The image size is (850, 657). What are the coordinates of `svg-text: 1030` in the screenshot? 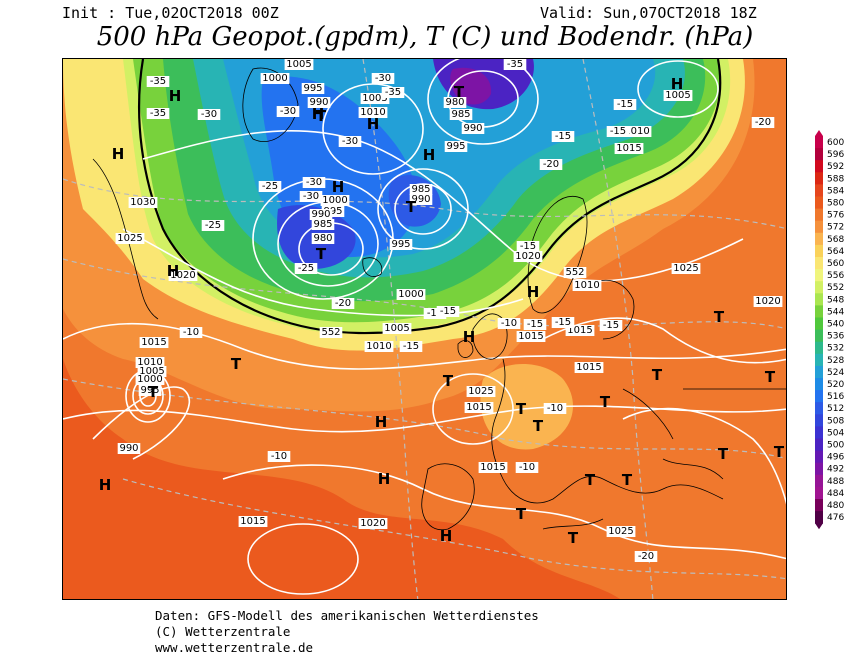 It's located at (142, 202).